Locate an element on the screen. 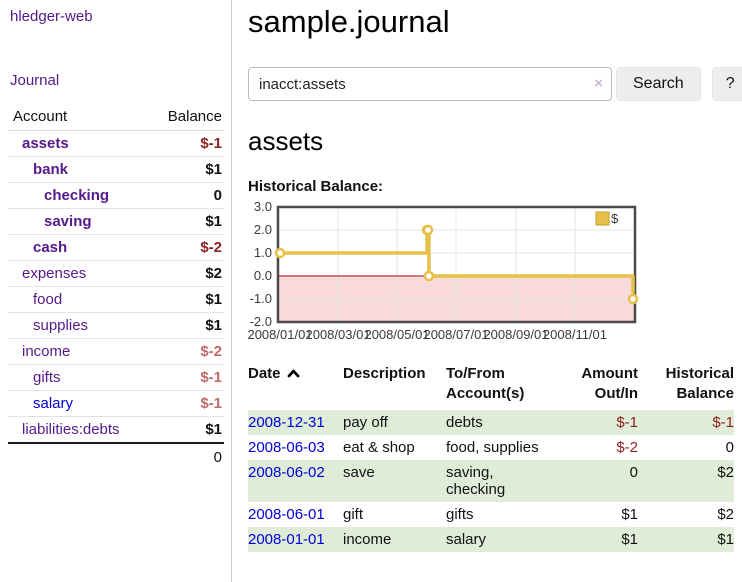 This screenshot has height=582, width=742. svg-text: 2008/05/01 is located at coordinates (396, 334).